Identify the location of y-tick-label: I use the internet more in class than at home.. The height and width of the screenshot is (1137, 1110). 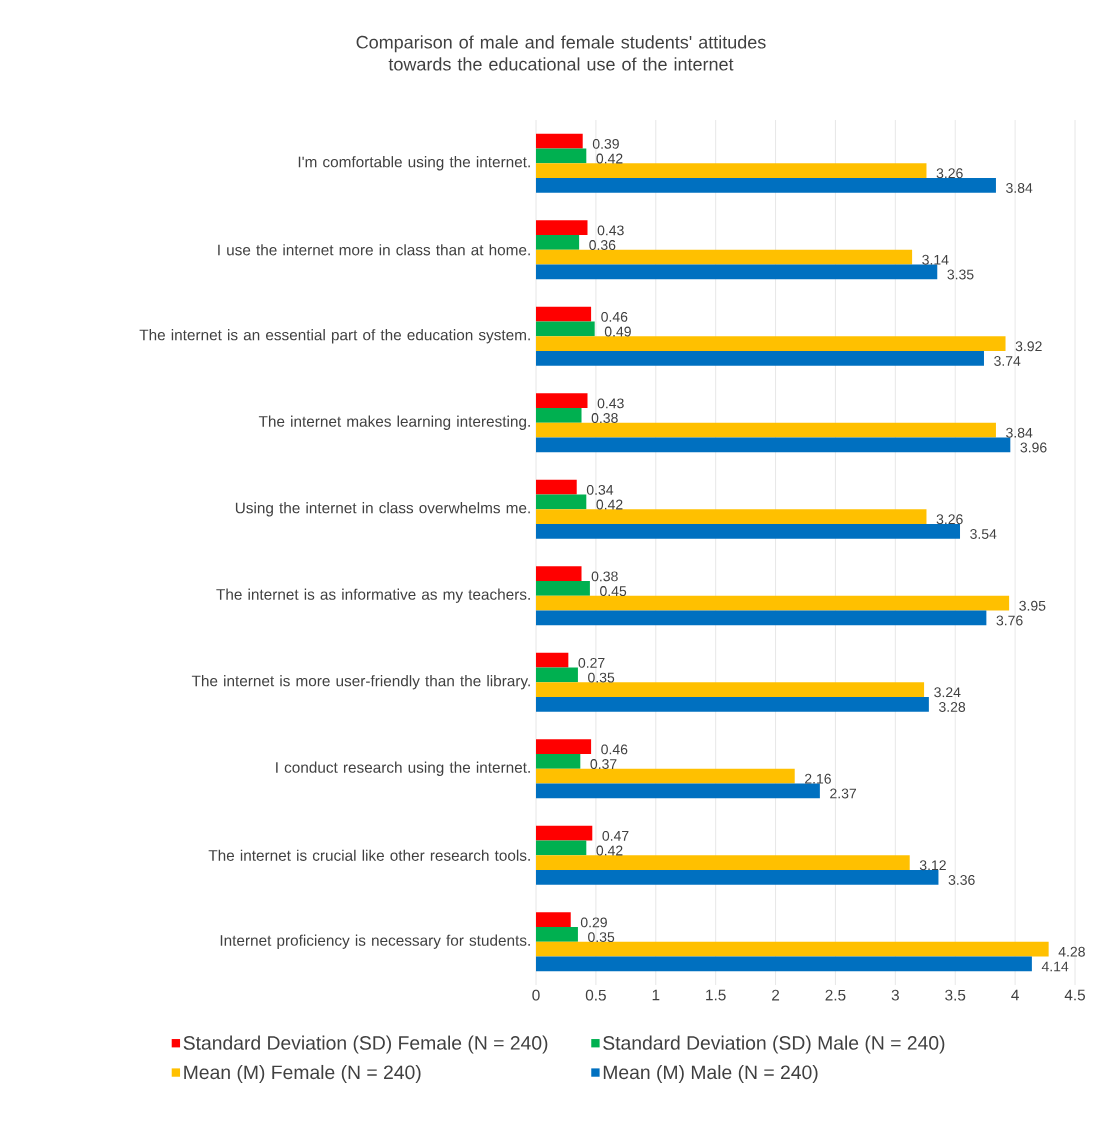
(374, 250).